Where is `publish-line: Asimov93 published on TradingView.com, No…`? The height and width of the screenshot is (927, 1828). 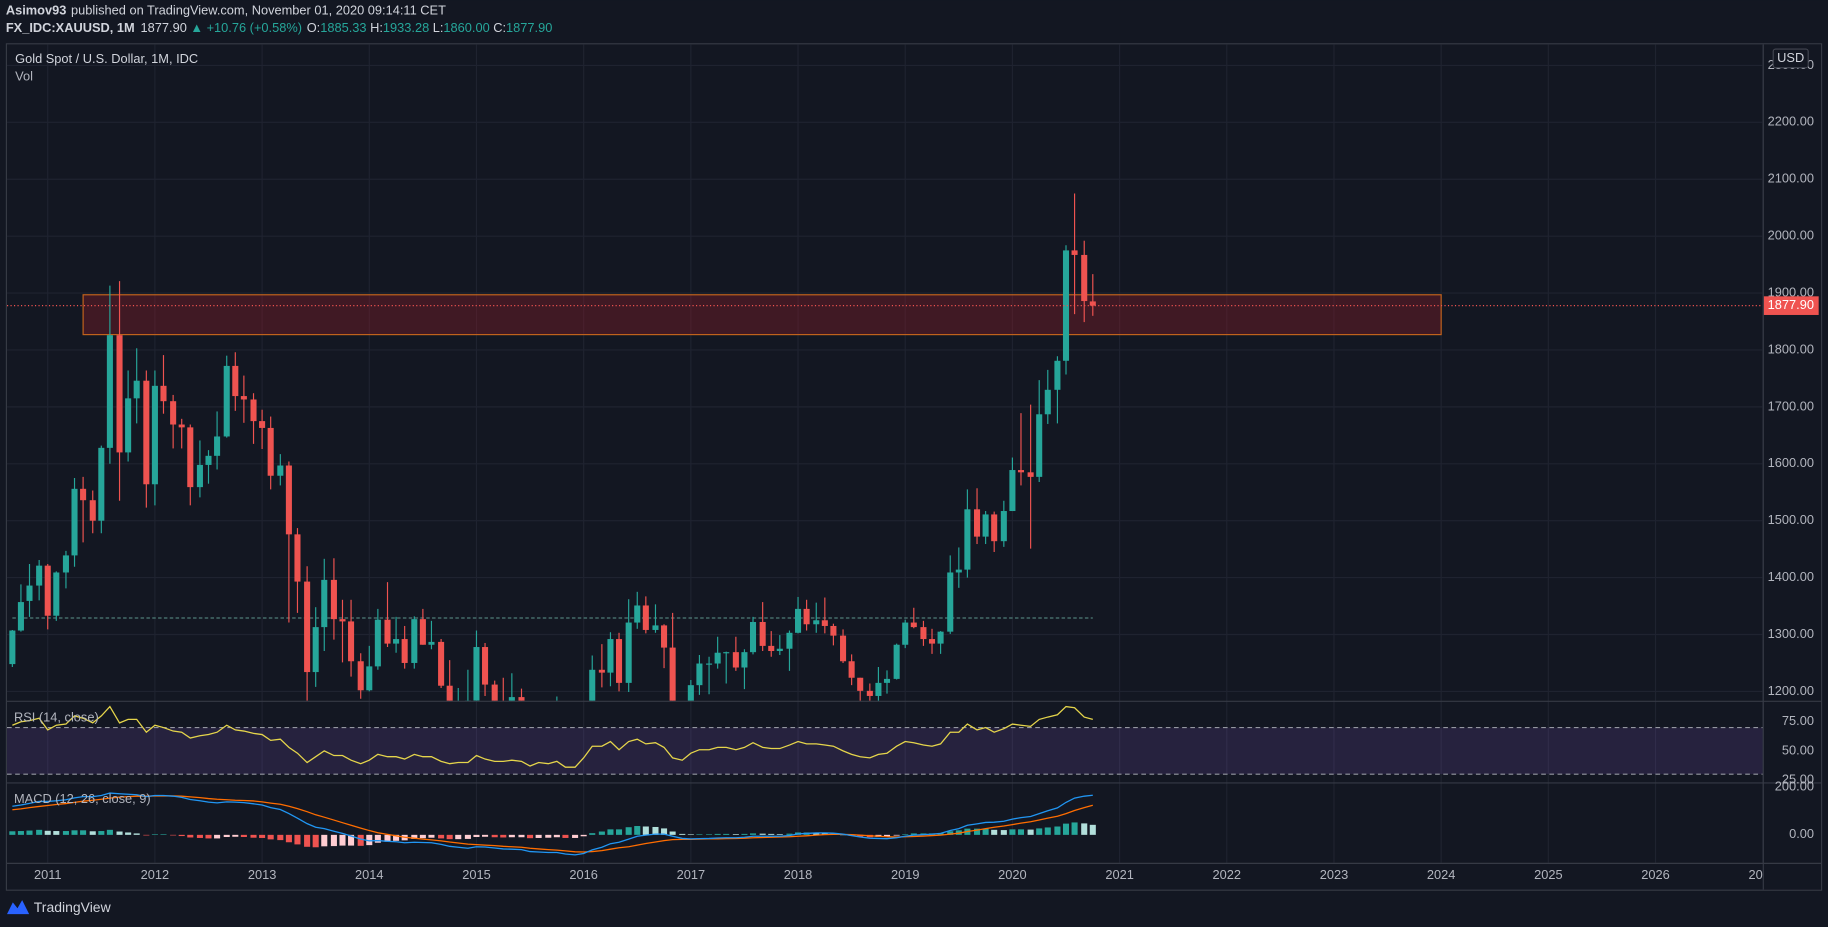
publish-line: Asimov93 published on TradingView.com, No… is located at coordinates (226, 10).